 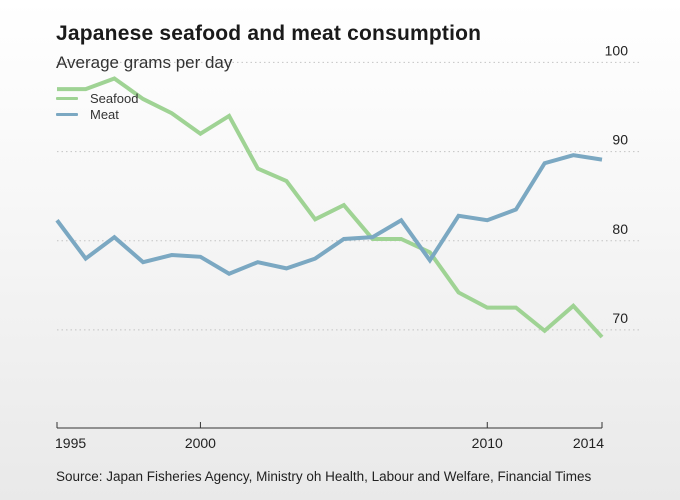 What do you see at coordinates (258, 169) in the screenshot?
I see `data-point-seafood-2002` at bounding box center [258, 169].